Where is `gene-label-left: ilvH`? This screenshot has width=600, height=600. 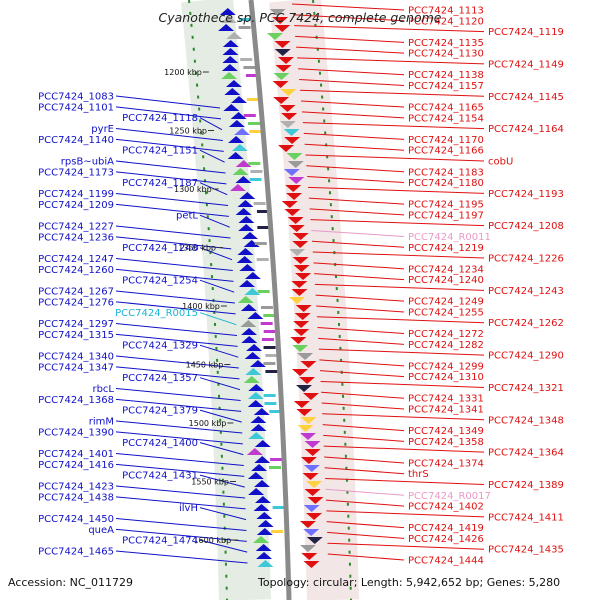
gene-label-left: ilvH is located at coordinates (188, 508).